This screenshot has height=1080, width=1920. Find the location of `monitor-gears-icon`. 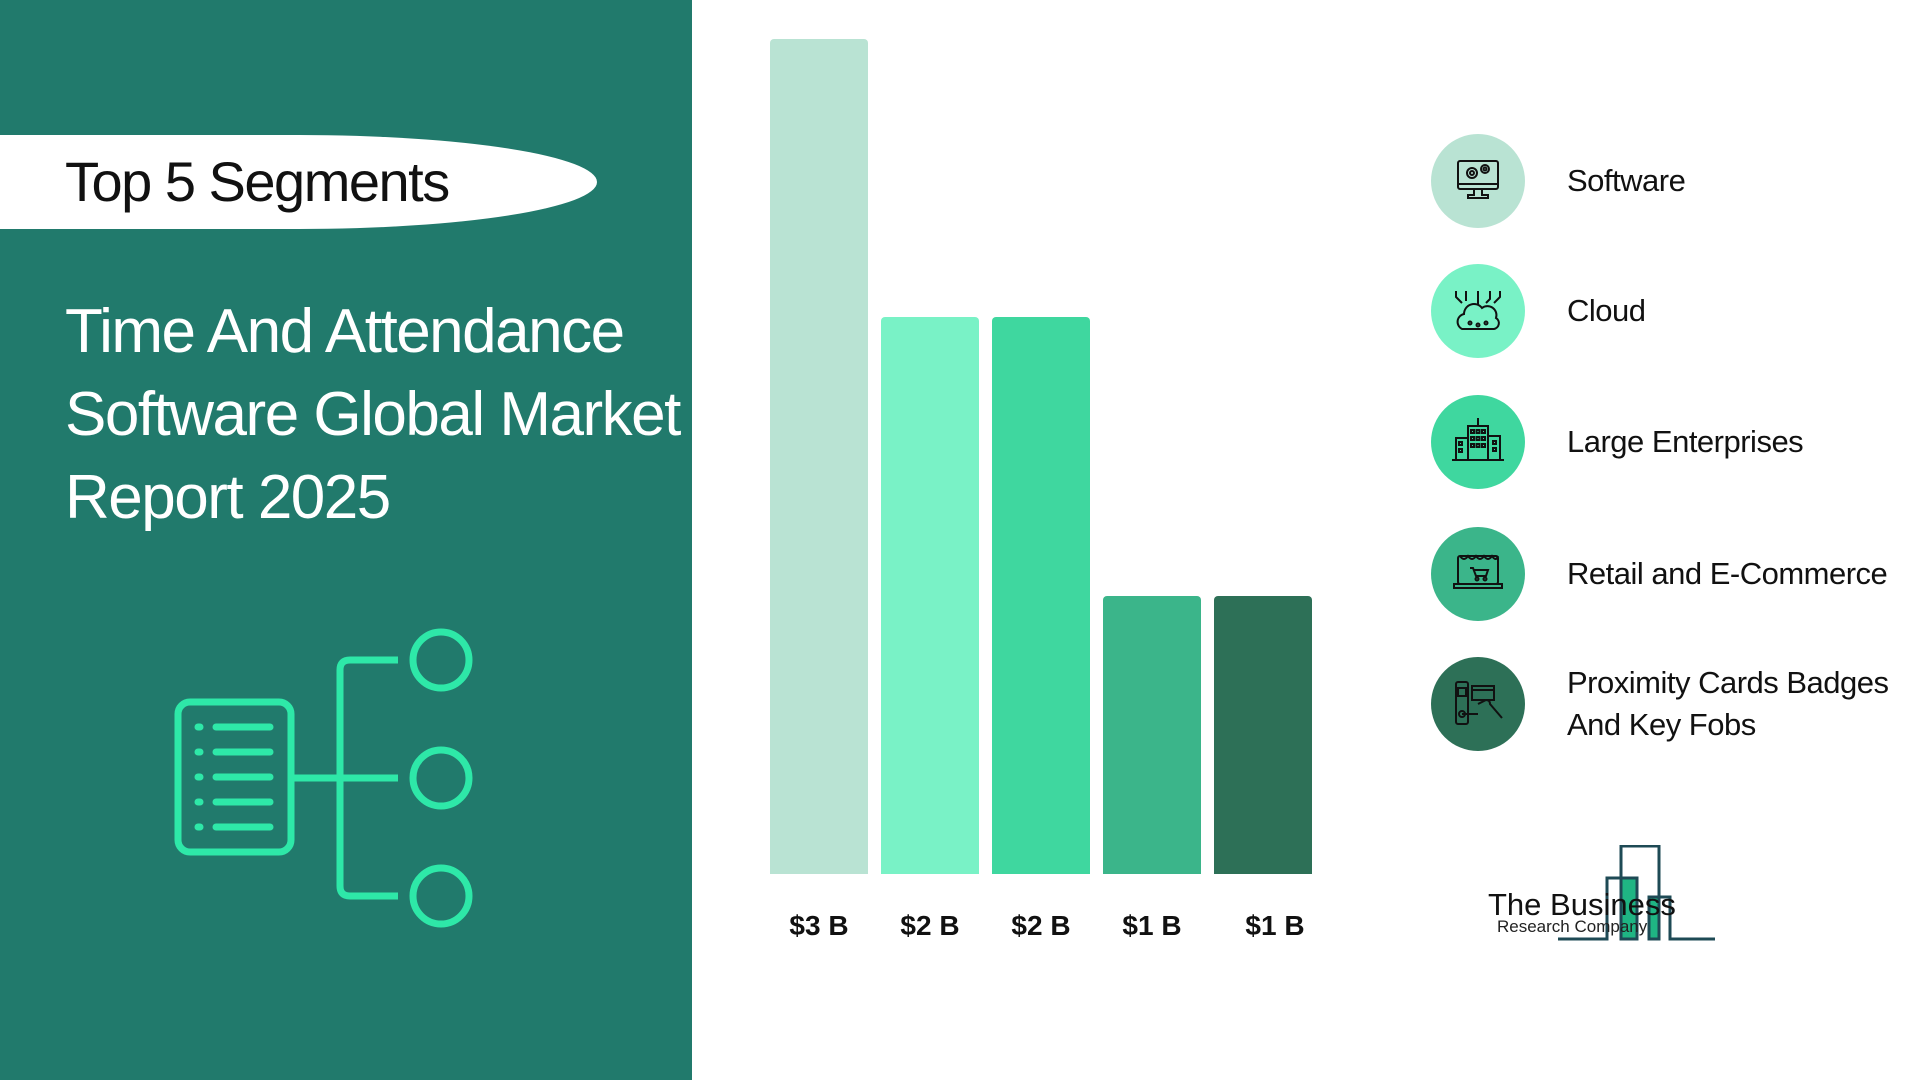

monitor-gears-icon is located at coordinates (1478, 179).